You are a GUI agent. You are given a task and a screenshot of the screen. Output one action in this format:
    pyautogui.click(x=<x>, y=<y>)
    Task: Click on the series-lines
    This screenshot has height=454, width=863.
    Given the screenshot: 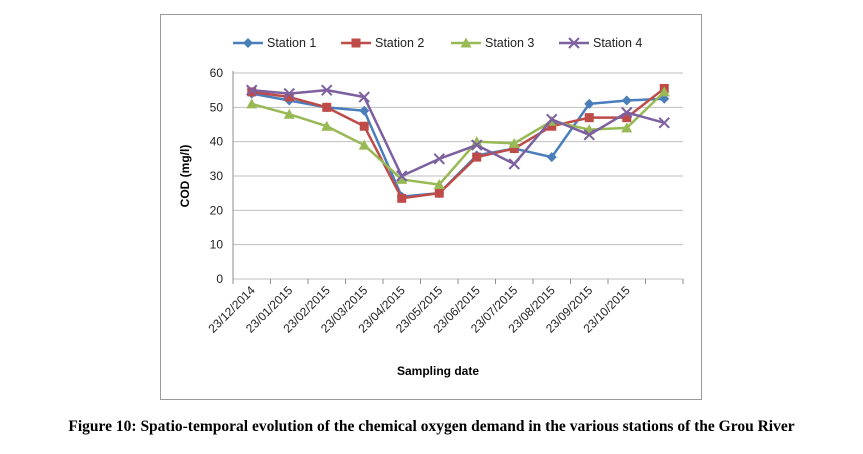 What is the action you would take?
    pyautogui.click(x=458, y=143)
    